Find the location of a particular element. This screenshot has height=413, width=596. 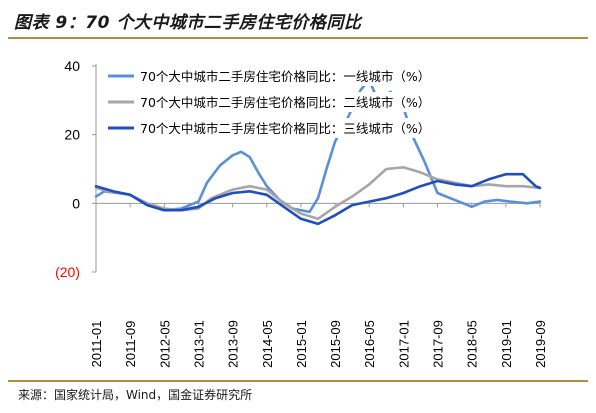

x-tick-label: 2018-05 is located at coordinates (472, 344).